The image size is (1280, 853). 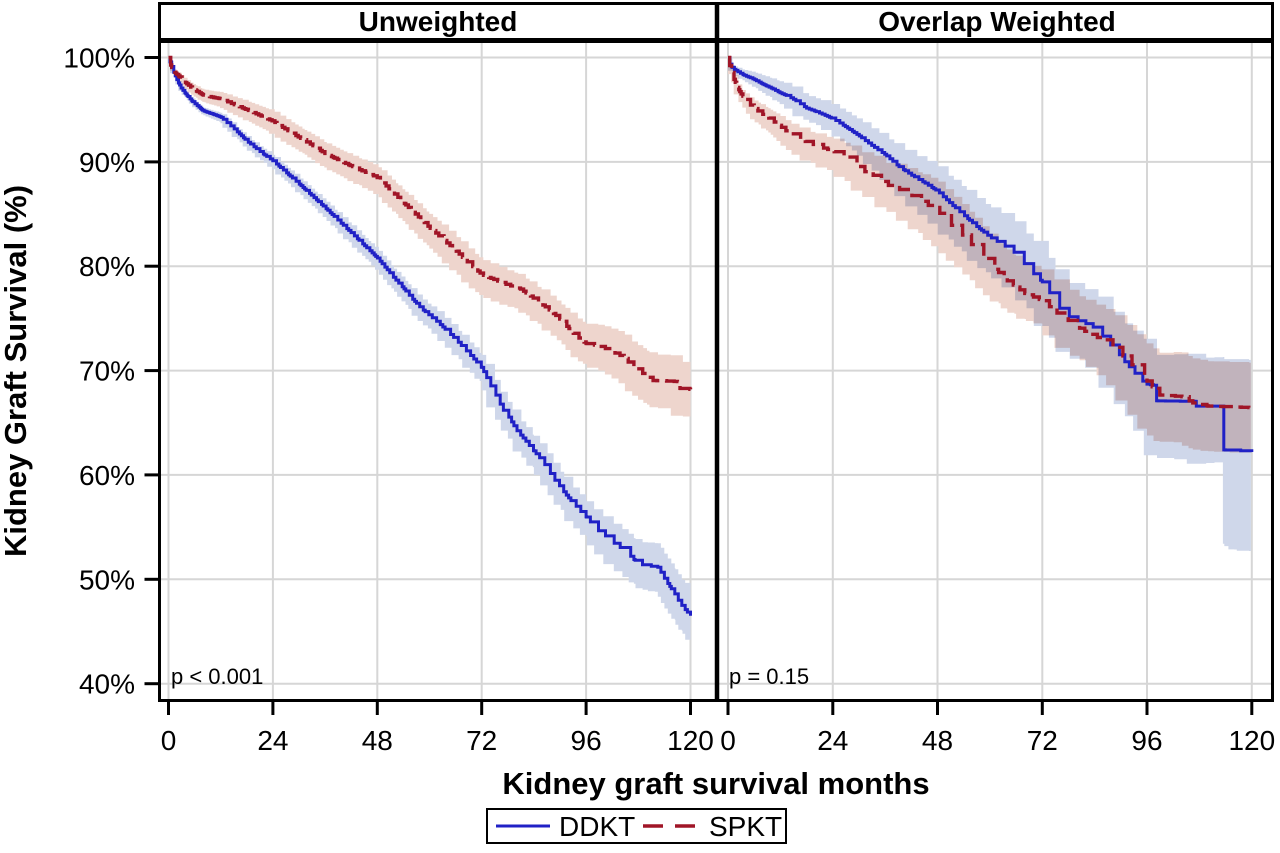 What do you see at coordinates (107, 371) in the screenshot?
I see `svg-text: 70%` at bounding box center [107, 371].